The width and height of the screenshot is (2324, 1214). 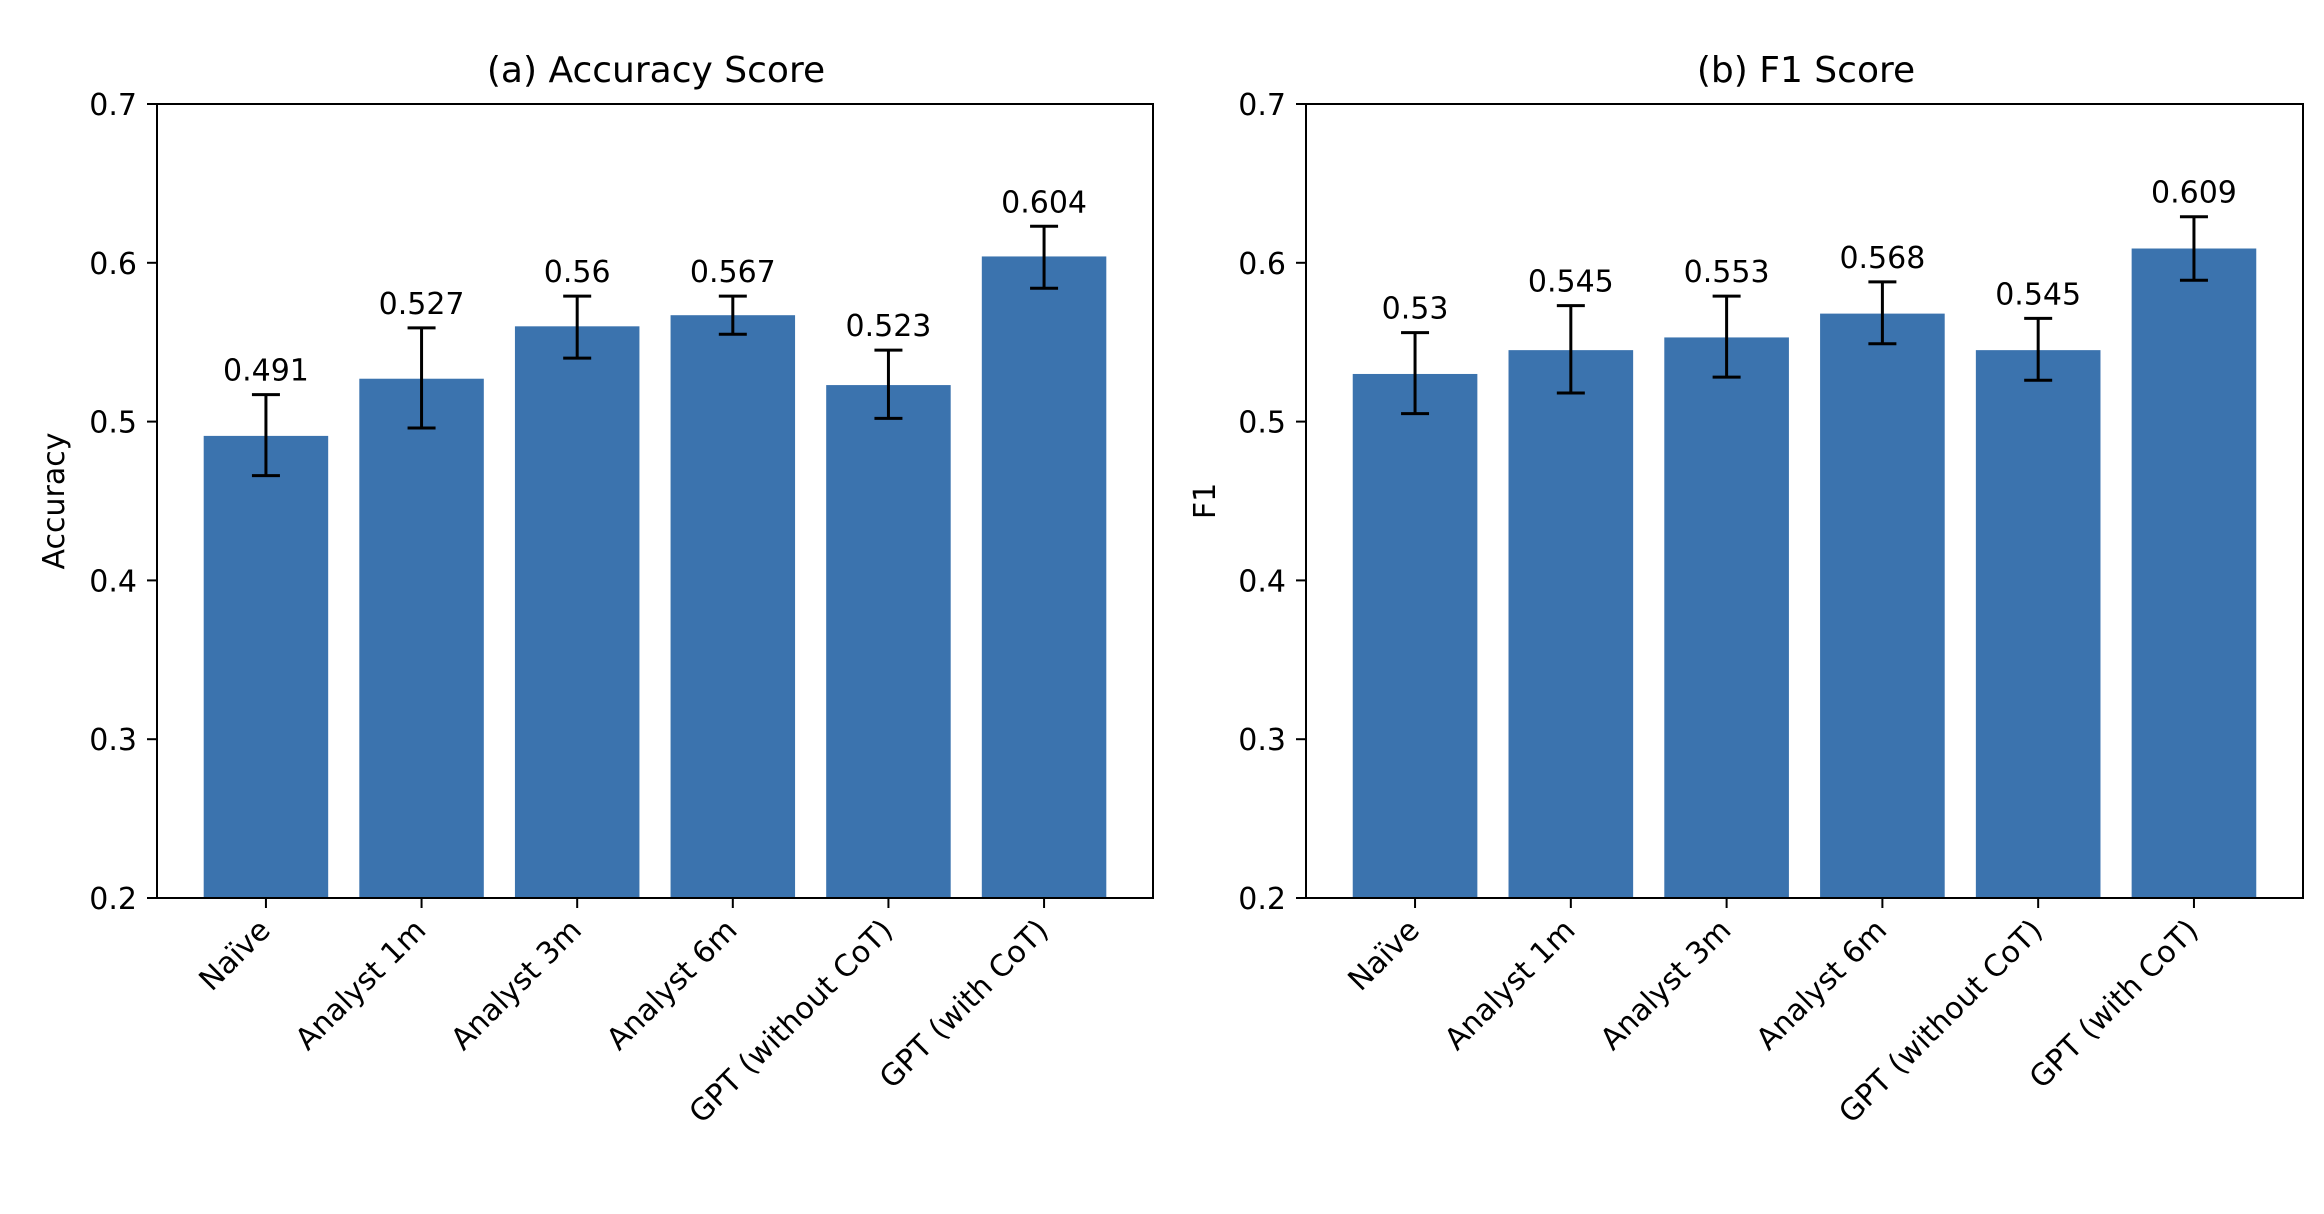 I want to click on accuracy-y-tick-label: 0.6, so click(x=113, y=264).